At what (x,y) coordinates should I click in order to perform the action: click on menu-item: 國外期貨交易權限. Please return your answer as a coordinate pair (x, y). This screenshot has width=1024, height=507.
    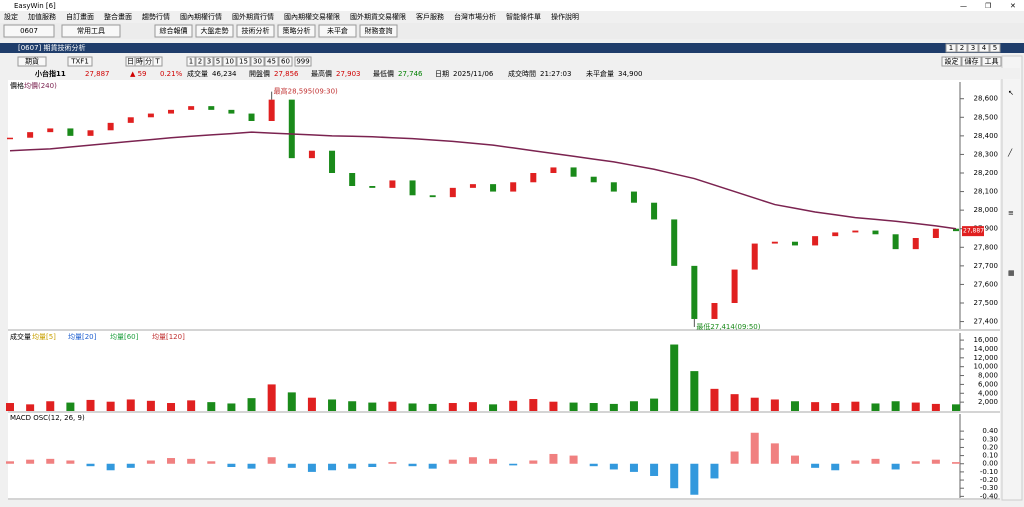
    Looking at the image, I should click on (378, 16).